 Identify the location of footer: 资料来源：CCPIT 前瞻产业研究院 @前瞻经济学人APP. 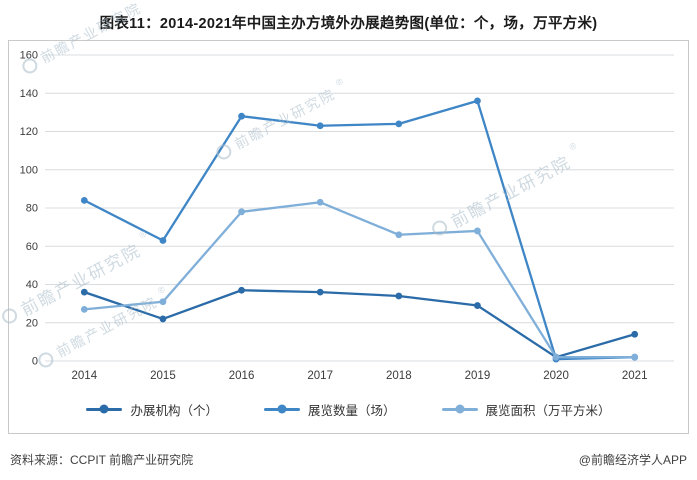
(348, 459).